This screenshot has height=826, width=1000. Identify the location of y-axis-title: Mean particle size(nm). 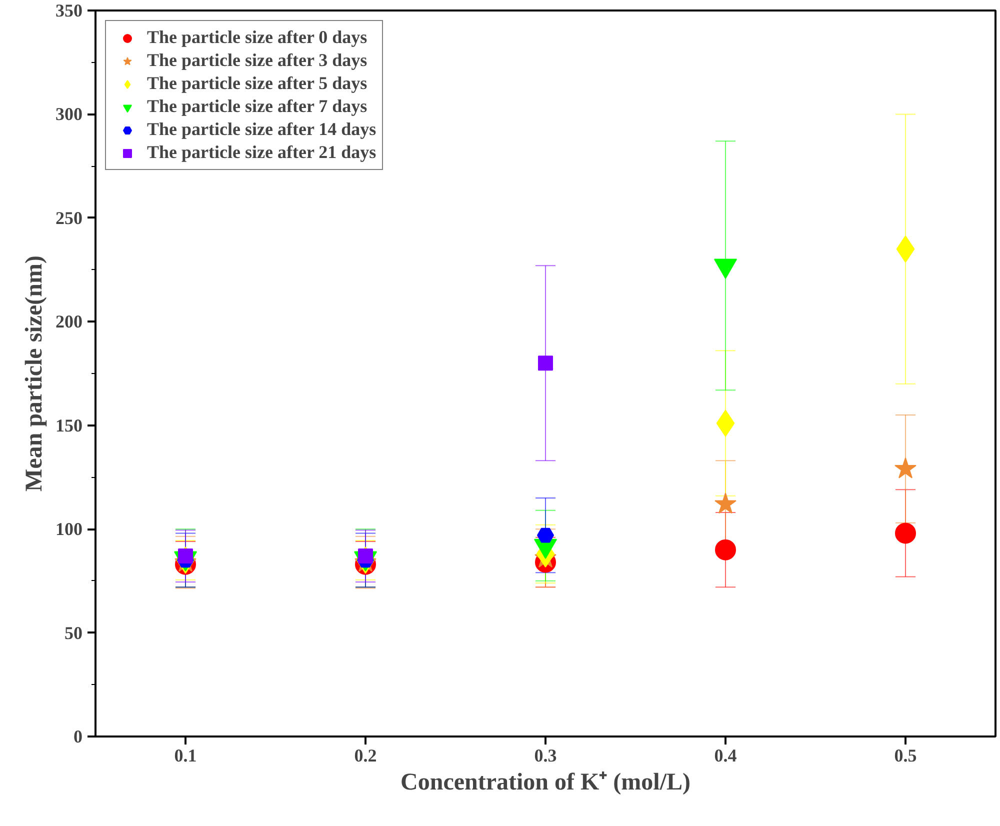
(35, 374).